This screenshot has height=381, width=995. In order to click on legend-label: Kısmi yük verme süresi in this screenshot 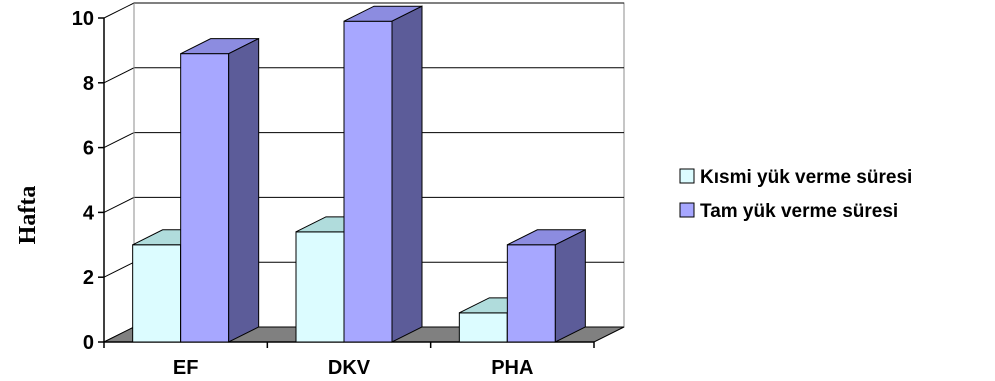, I will do `click(806, 177)`.